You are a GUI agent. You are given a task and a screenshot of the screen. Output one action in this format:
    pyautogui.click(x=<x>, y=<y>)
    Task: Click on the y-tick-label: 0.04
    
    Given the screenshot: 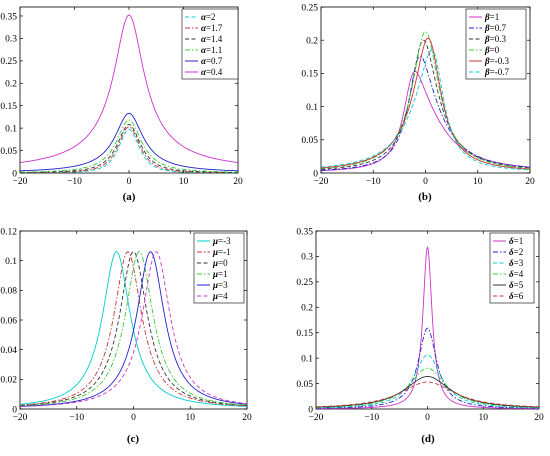 What is the action you would take?
    pyautogui.click(x=8, y=351)
    